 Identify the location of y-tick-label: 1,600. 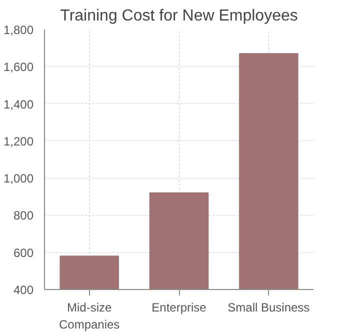
(18, 67).